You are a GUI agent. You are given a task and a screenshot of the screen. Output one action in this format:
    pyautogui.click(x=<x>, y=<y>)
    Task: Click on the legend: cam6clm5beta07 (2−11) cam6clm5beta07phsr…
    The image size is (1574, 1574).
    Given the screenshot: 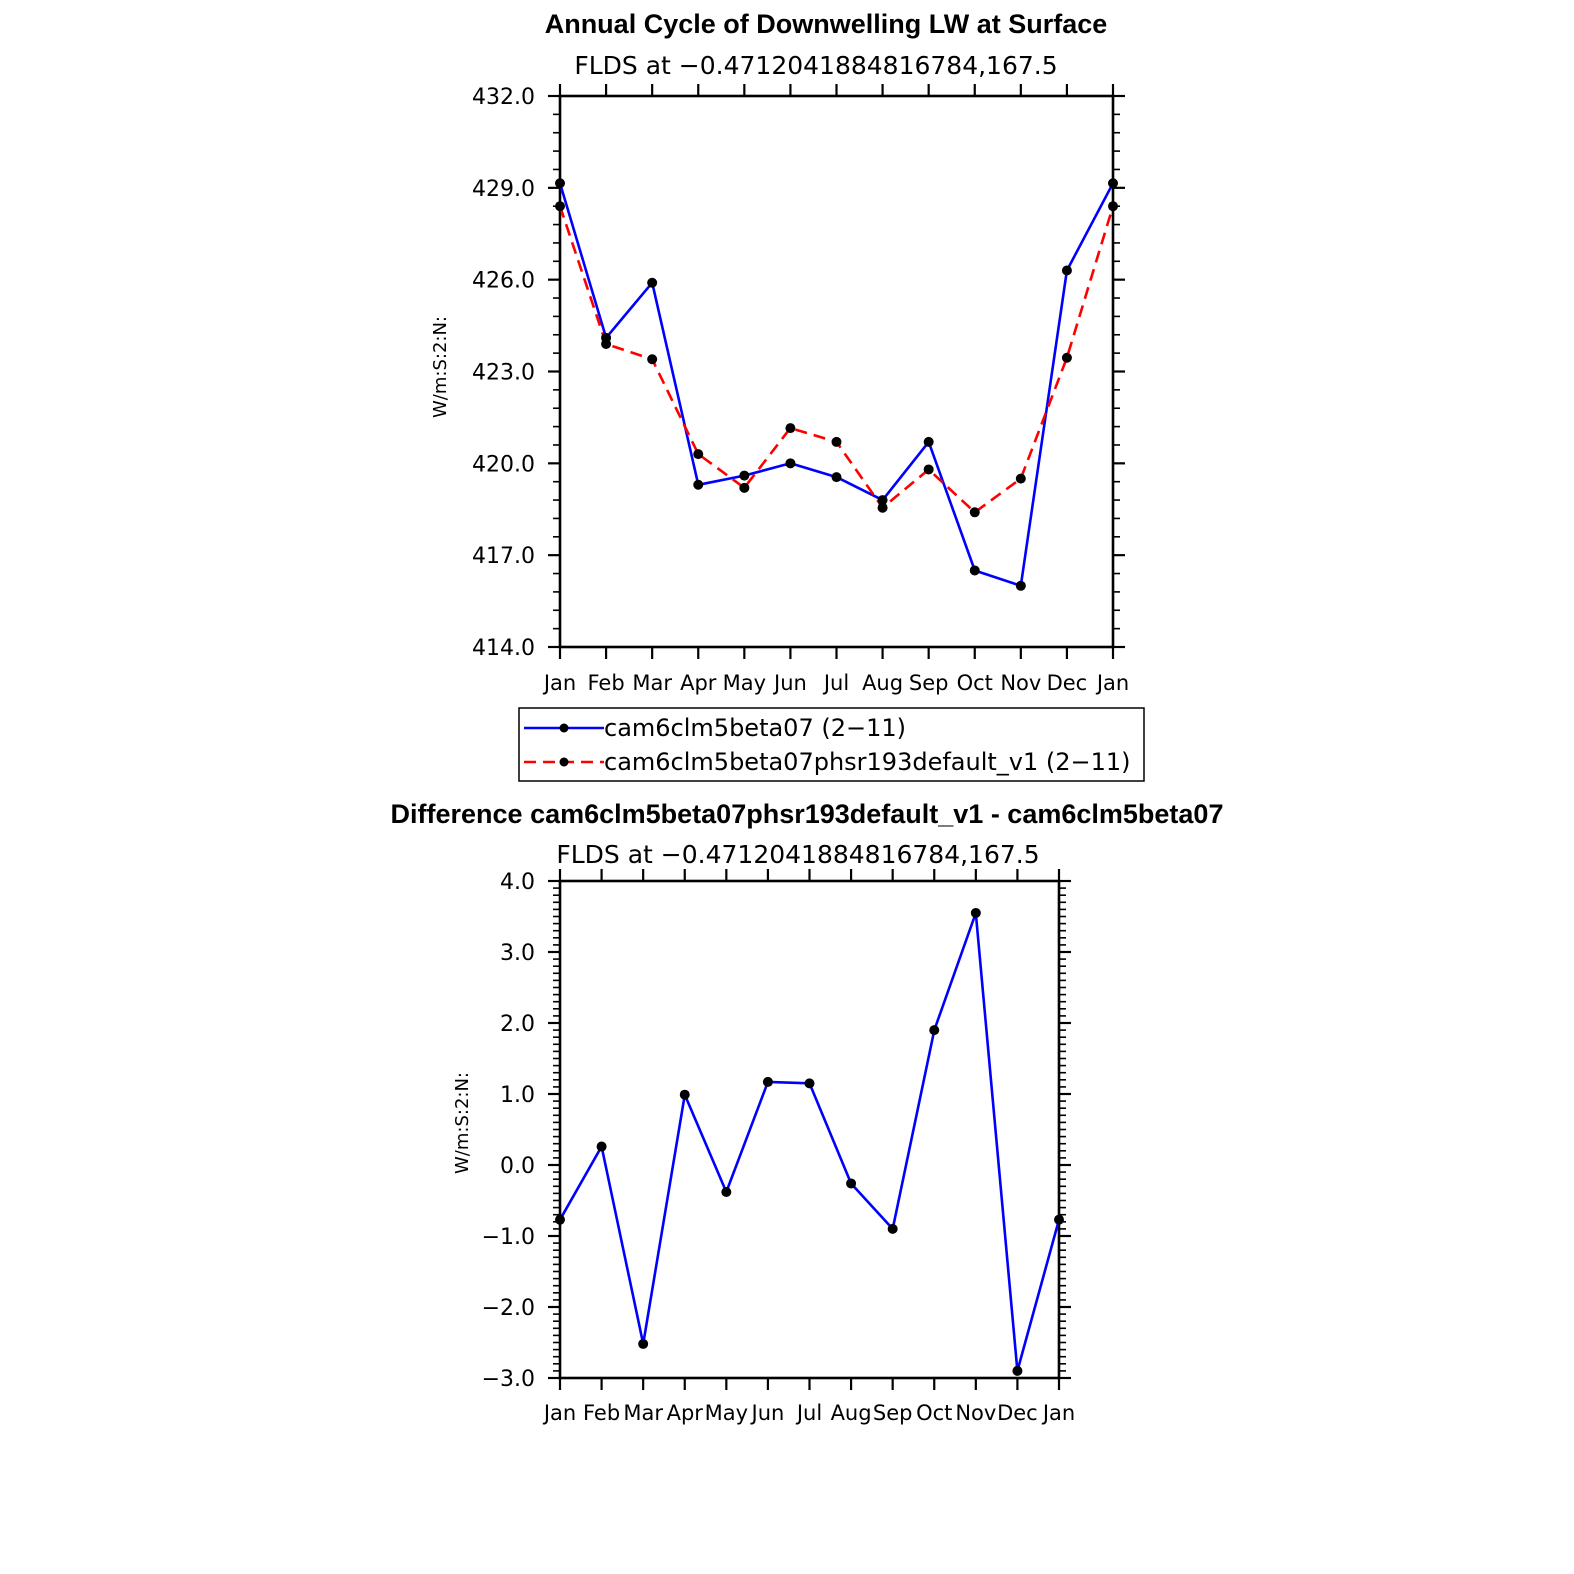 What is the action you would take?
    pyautogui.click(x=831, y=744)
    